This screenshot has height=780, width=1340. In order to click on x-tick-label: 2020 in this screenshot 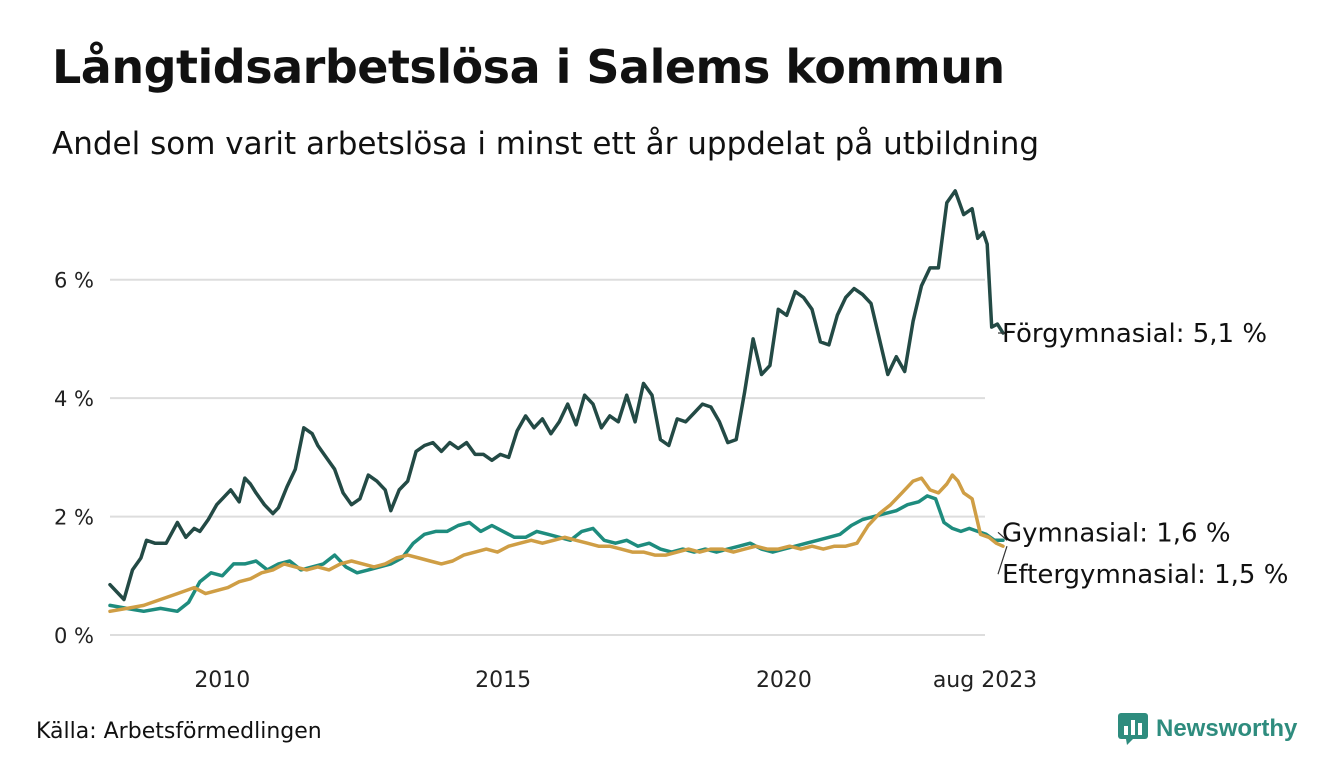, I will do `click(784, 680)`.